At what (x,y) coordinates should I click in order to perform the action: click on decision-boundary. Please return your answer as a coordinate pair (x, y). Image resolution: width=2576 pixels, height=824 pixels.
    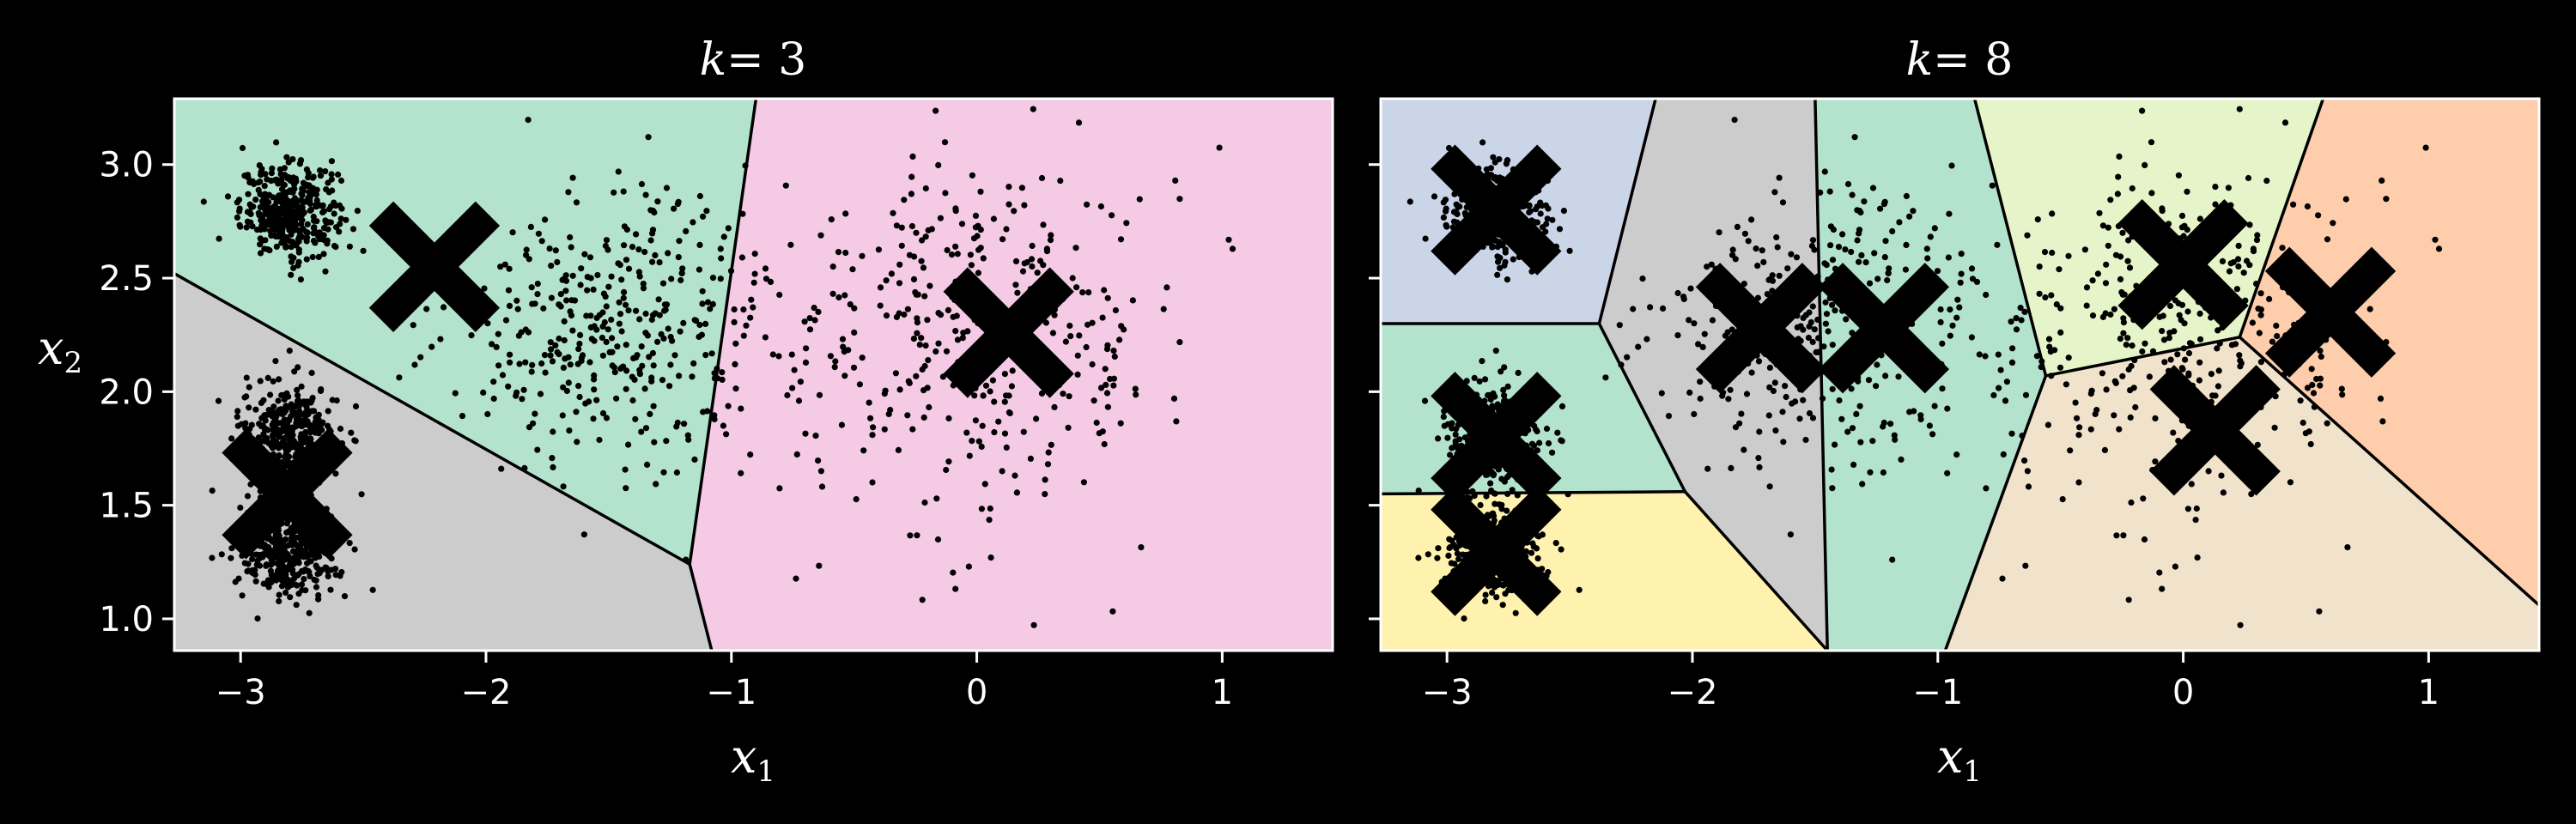
    Looking at the image, I should click on (1627, 211).